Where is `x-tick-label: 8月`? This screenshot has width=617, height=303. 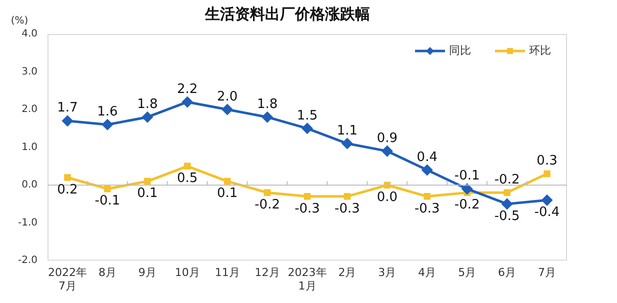
x-tick-label: 8月 is located at coordinates (107, 273).